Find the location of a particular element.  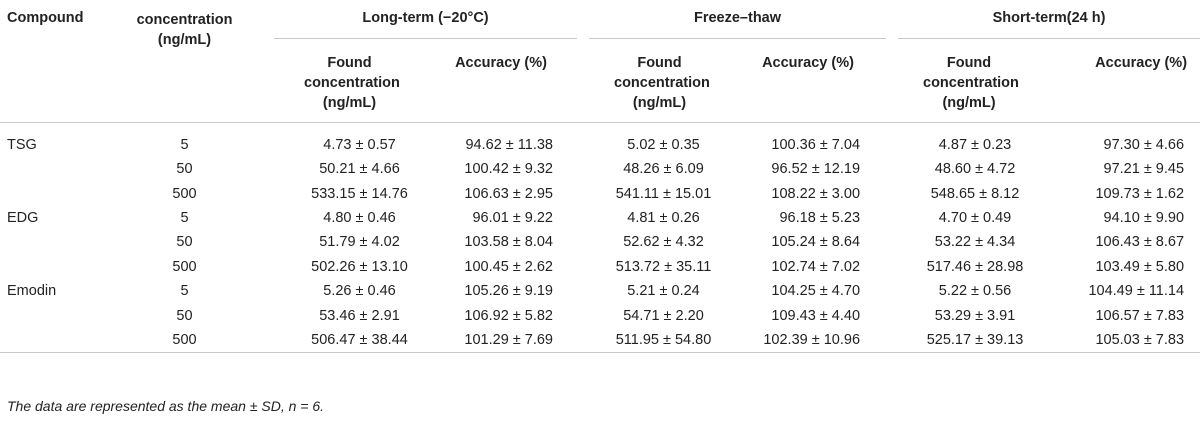

cell-st-found: 525.17 ± 39.13 is located at coordinates (975, 339).